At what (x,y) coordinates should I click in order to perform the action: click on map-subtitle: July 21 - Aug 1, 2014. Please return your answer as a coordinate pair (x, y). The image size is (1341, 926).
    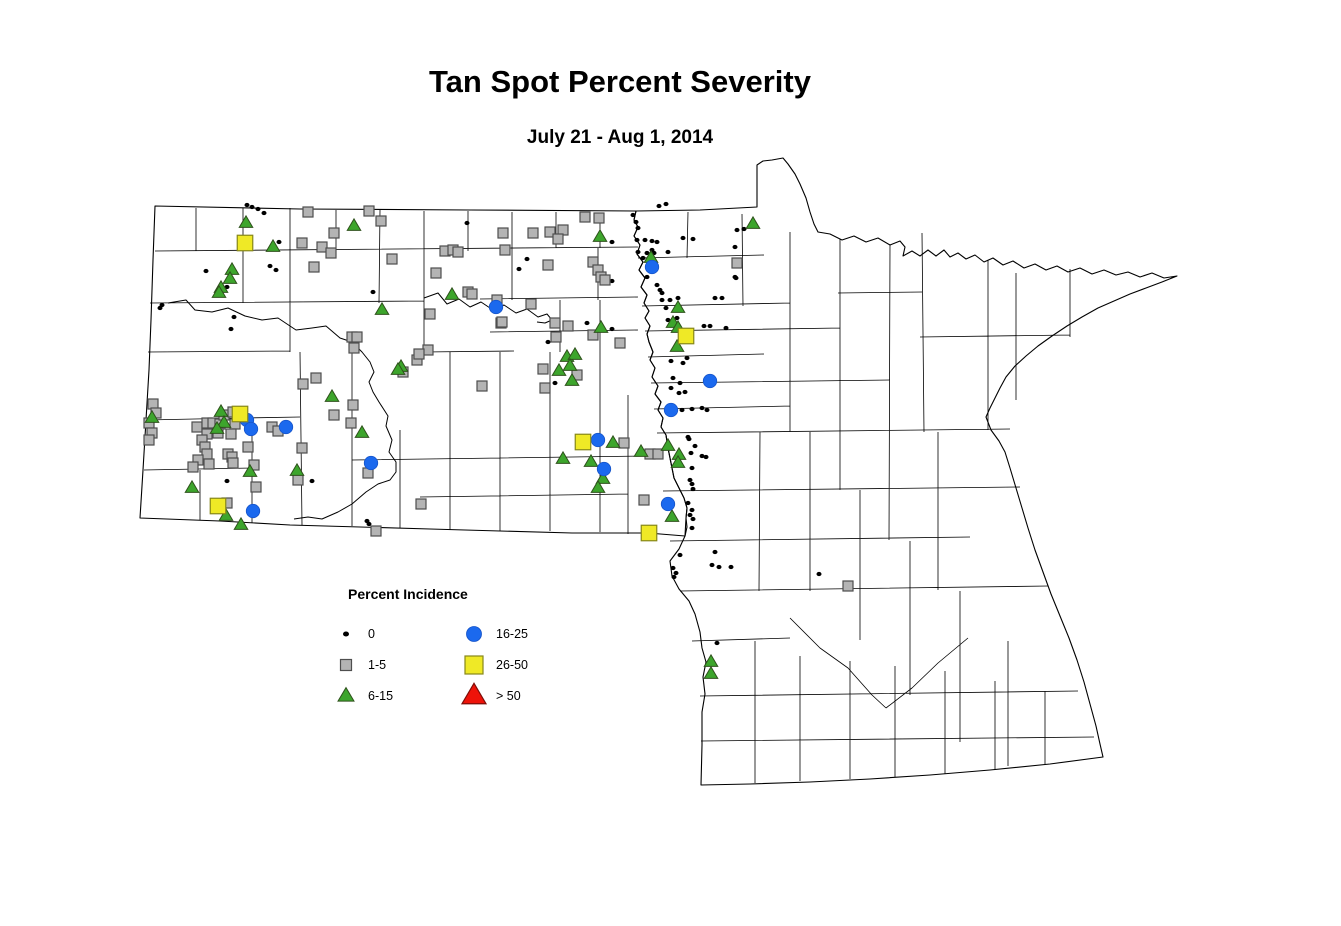
    Looking at the image, I should click on (620, 137).